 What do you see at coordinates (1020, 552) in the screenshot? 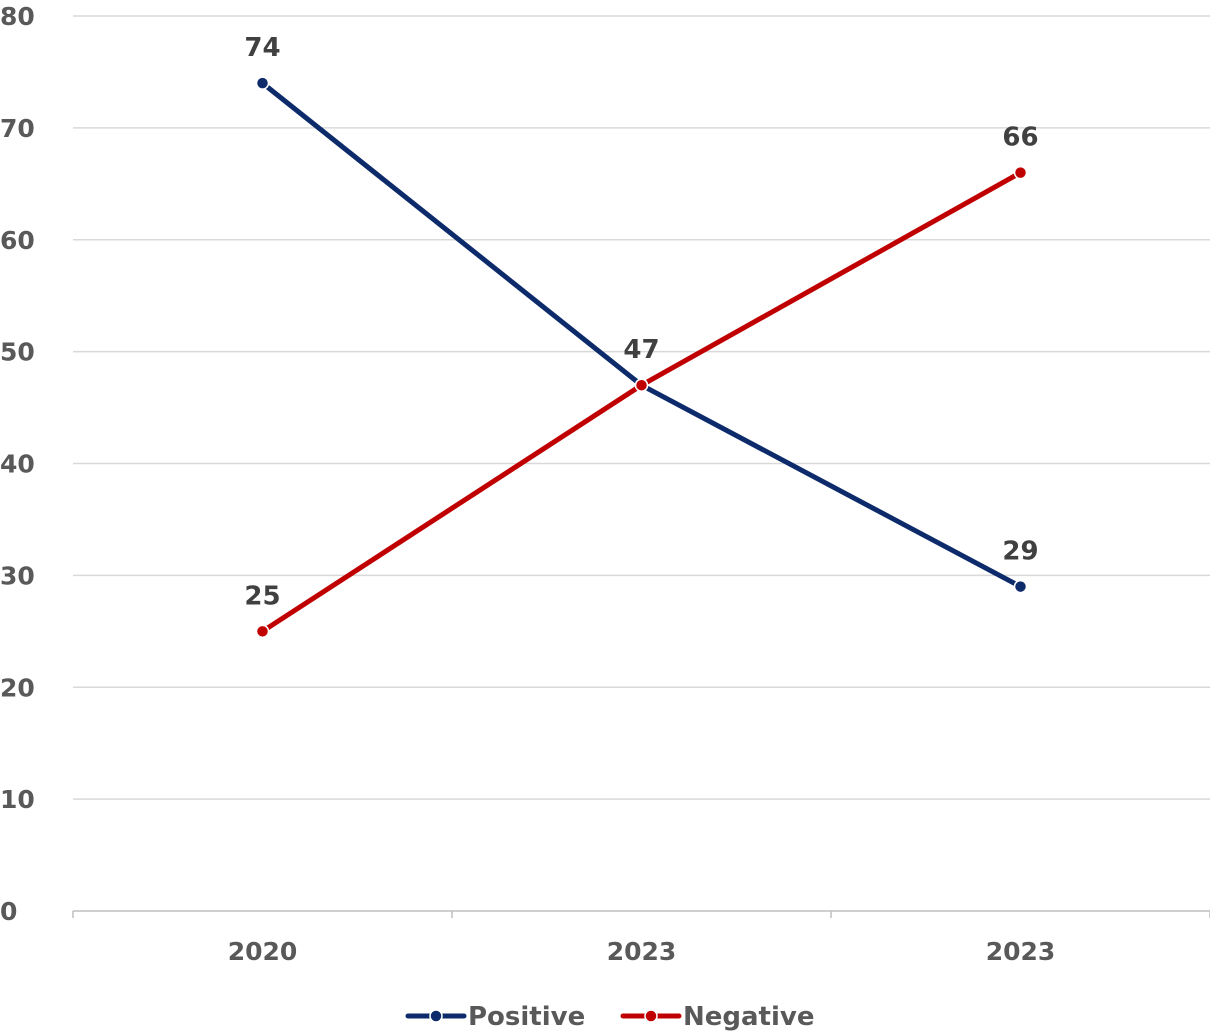
I see `data-label-positive-2: 29` at bounding box center [1020, 552].